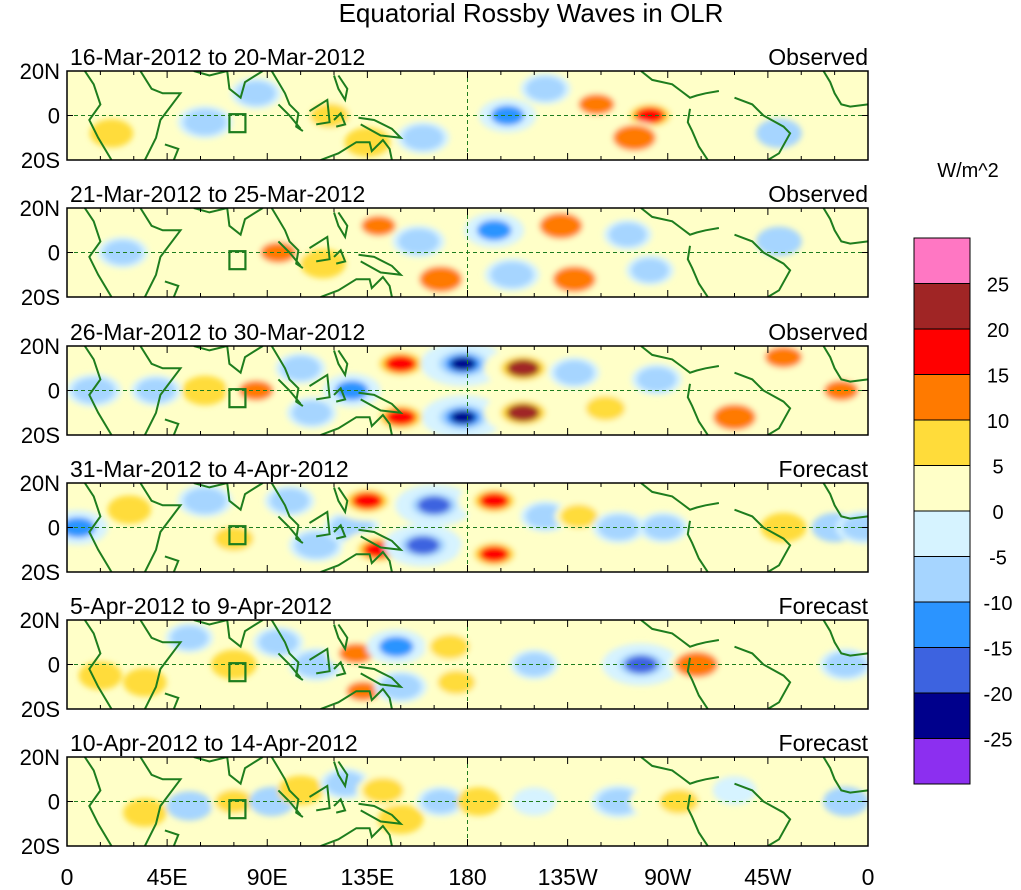  I want to click on x-tick-label: 180, so click(467, 877).